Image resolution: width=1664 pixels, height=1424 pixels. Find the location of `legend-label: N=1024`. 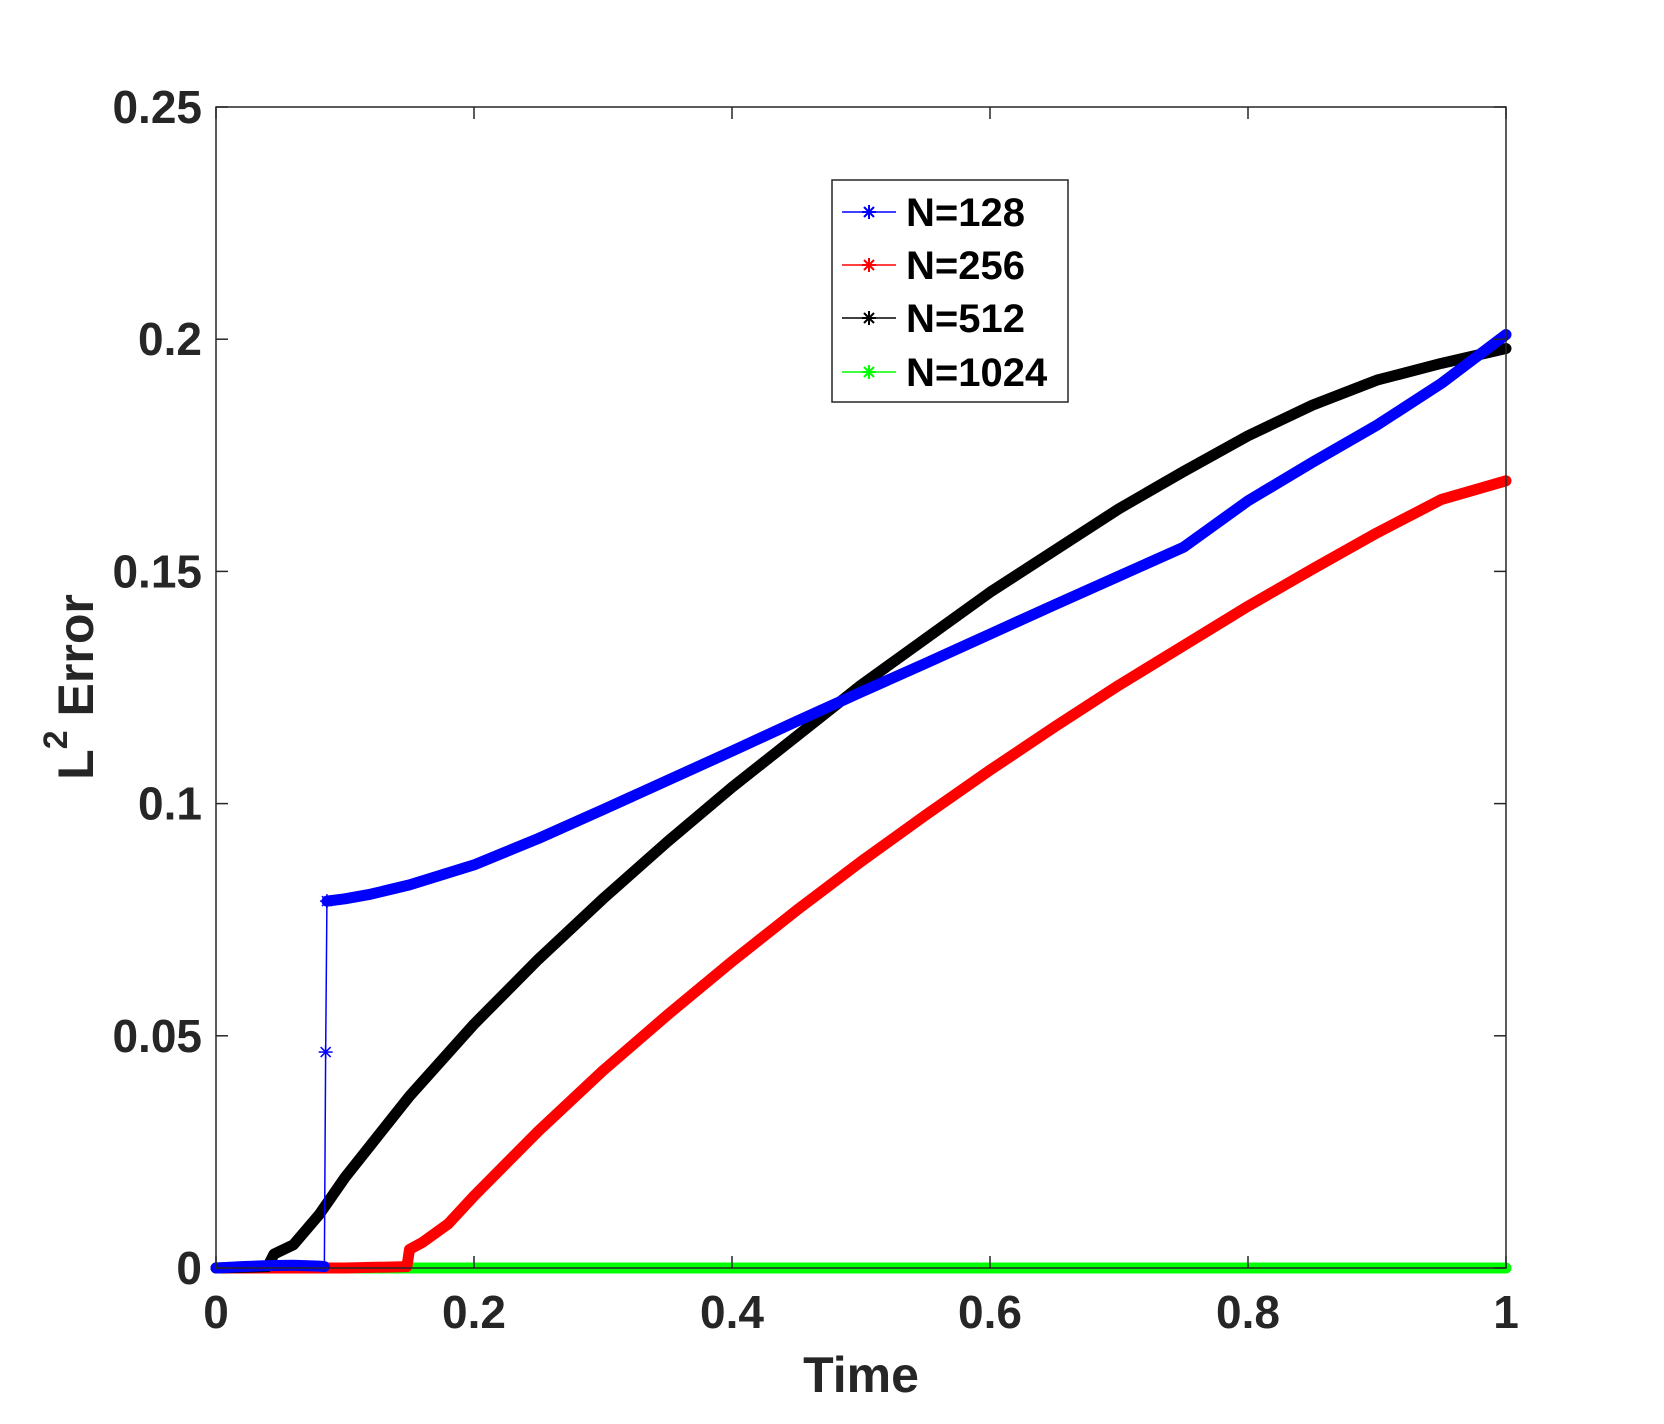

legend-label: N=1024 is located at coordinates (977, 373).